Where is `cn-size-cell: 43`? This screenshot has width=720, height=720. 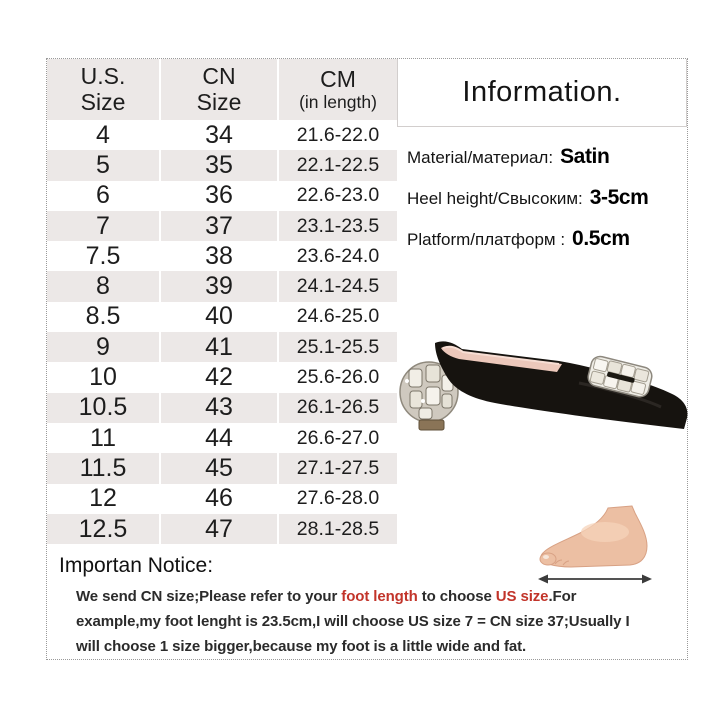 cn-size-cell: 43 is located at coordinates (218, 407).